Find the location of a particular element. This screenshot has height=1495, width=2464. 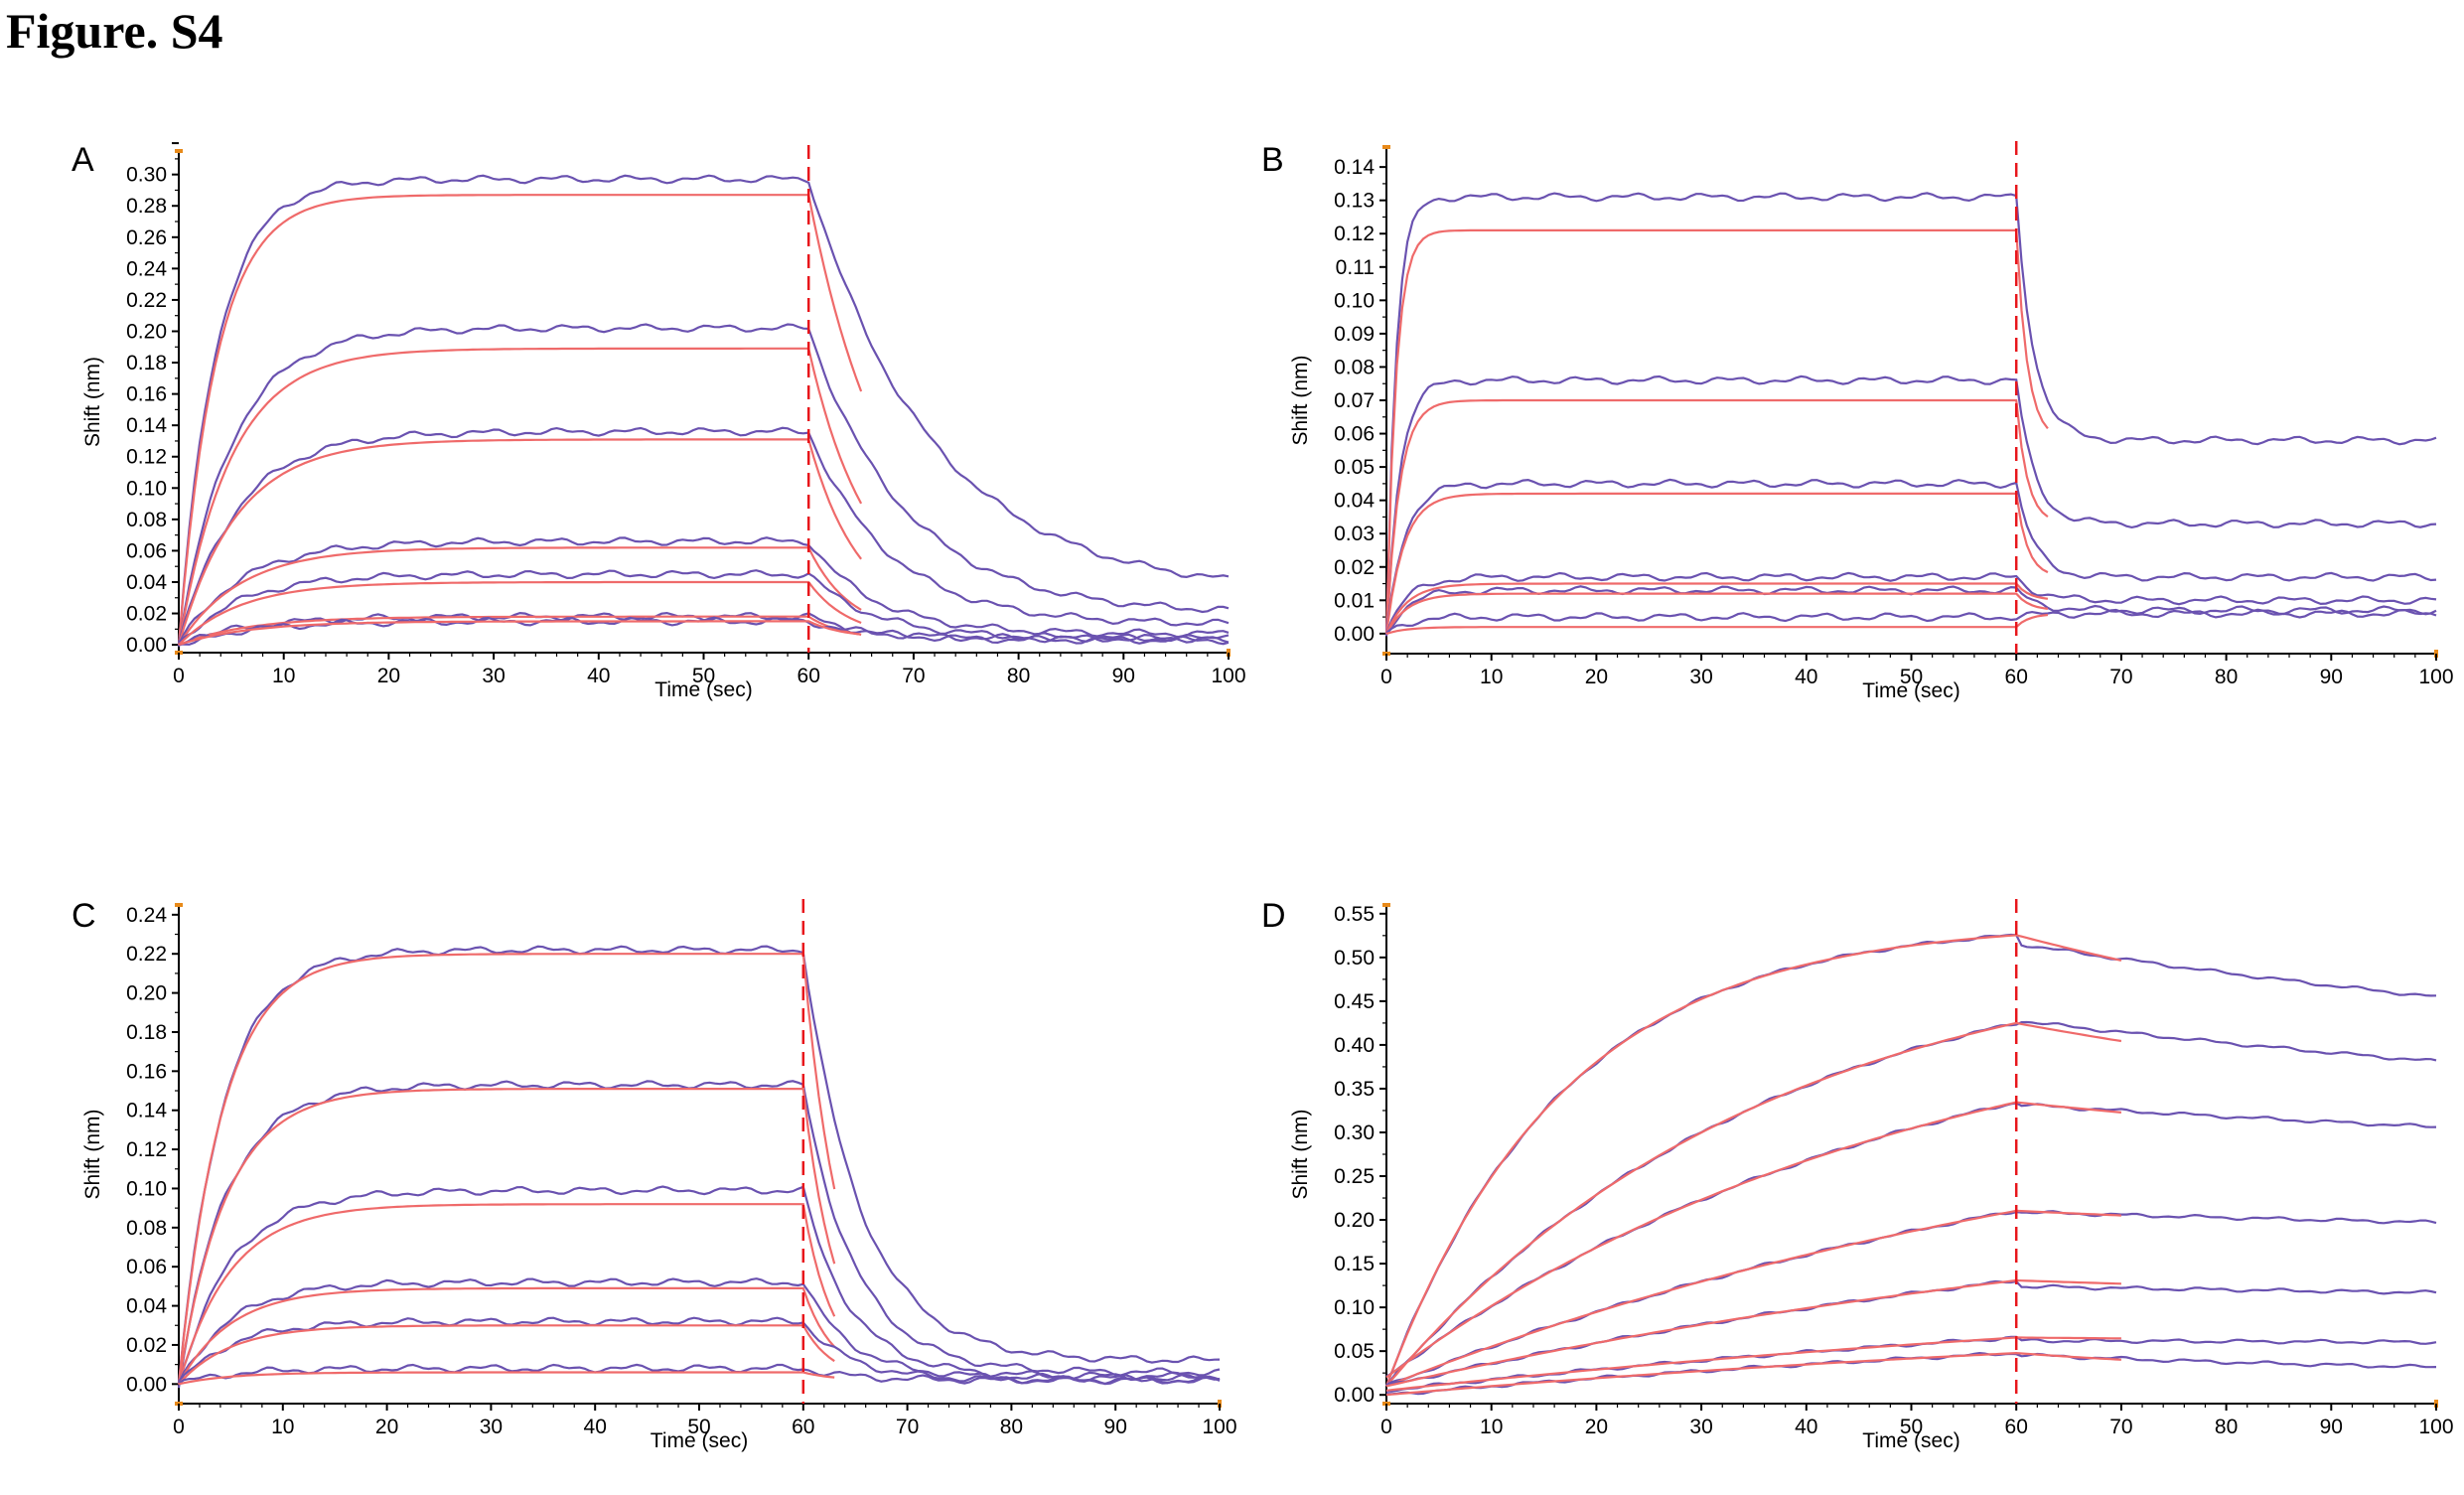

x-axis-title: Time (sec) is located at coordinates (703, 689).